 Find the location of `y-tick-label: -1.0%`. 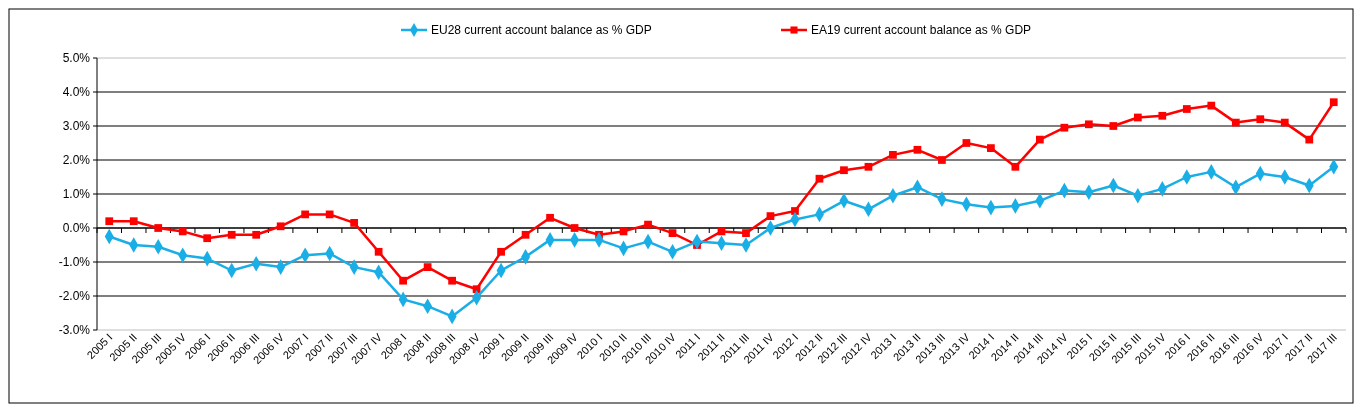

y-tick-label: -1.0% is located at coordinates (74, 262).